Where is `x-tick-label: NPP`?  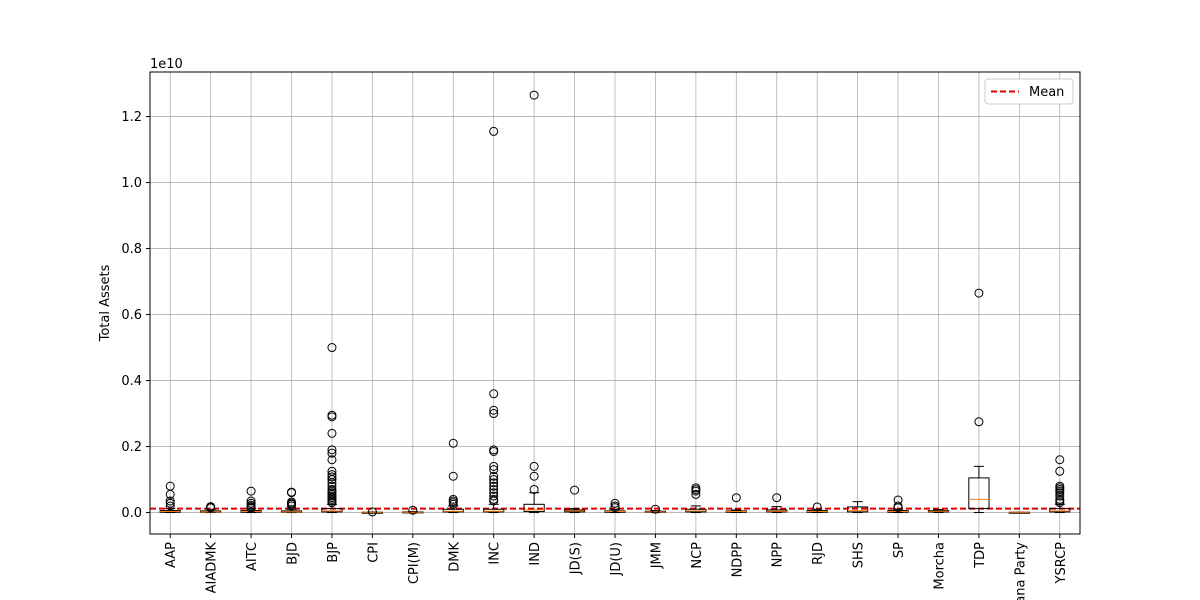
x-tick-label: NPP is located at coordinates (778, 555).